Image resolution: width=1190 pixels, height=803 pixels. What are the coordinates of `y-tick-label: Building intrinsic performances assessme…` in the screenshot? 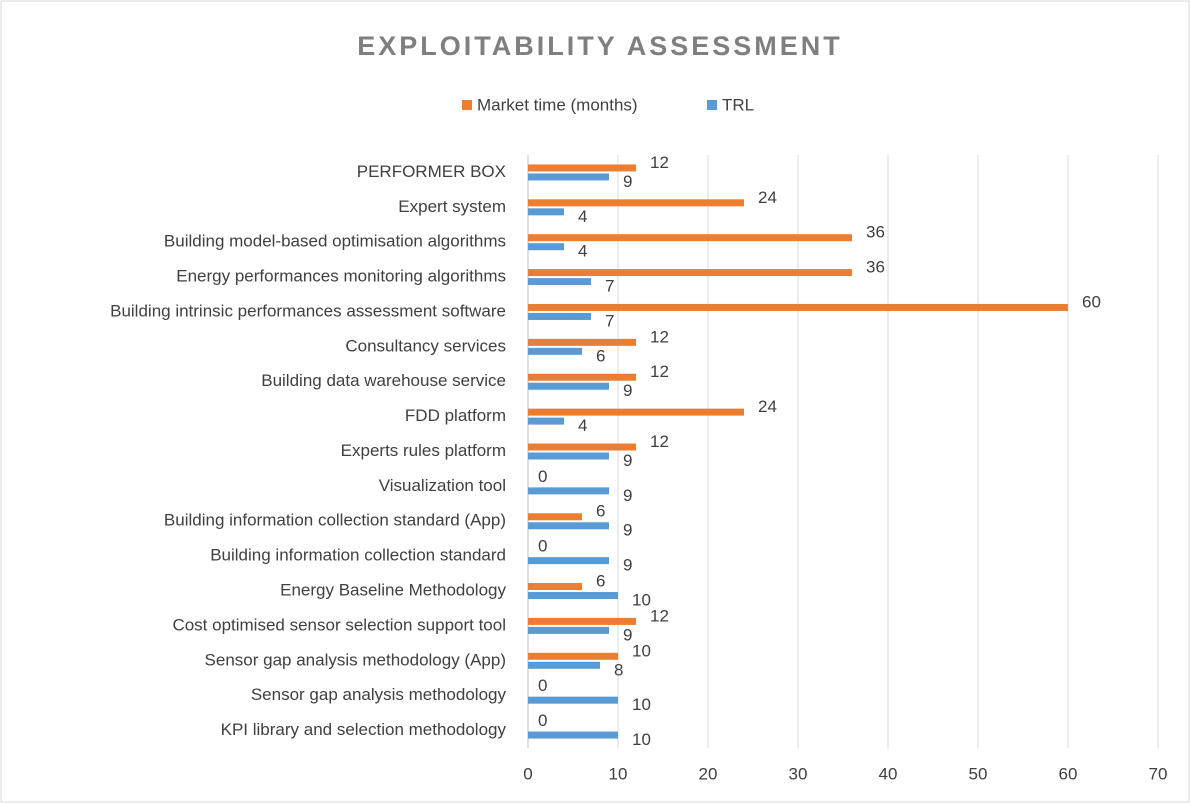 It's located at (308, 310).